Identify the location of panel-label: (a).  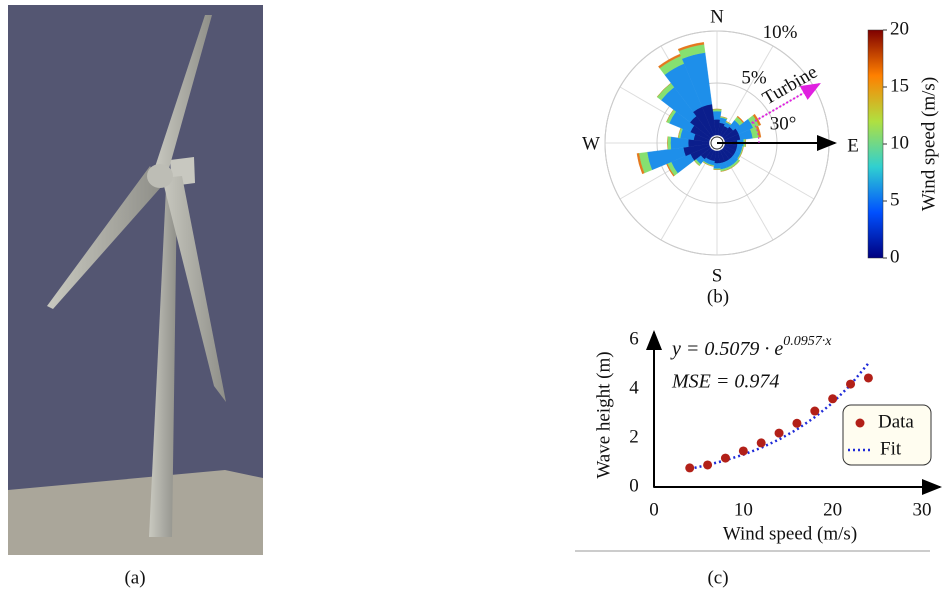
(134, 577).